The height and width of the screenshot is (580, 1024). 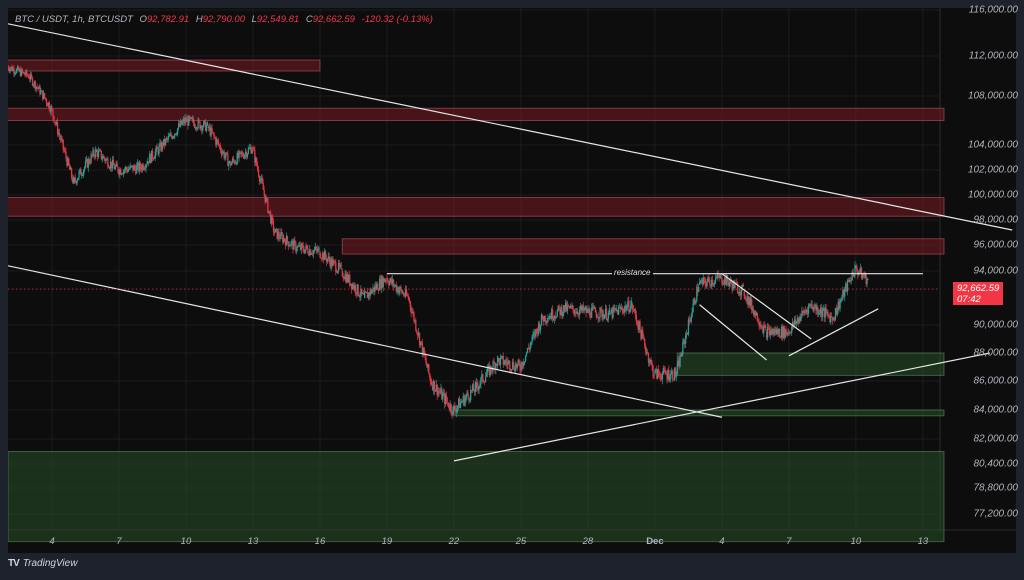 What do you see at coordinates (254, 19) in the screenshot?
I see `low-label: L` at bounding box center [254, 19].